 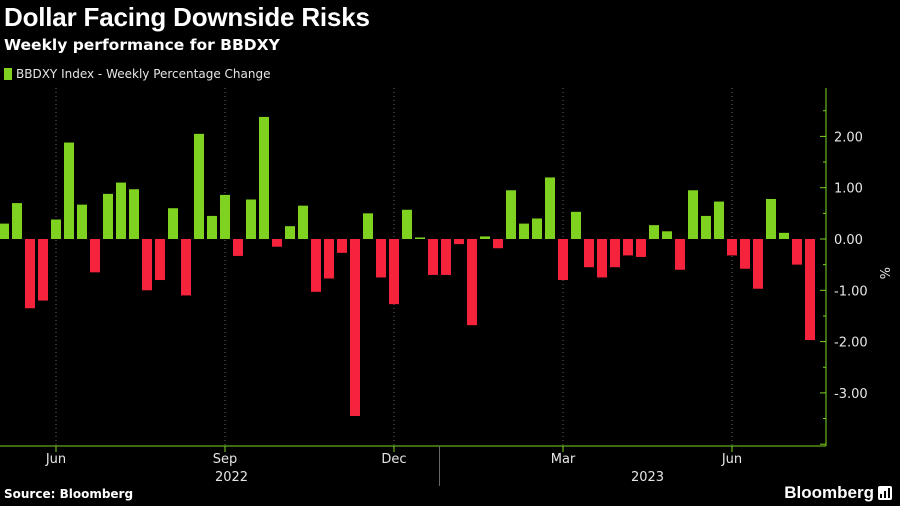 What do you see at coordinates (143, 74) in the screenshot?
I see `legend-label: BBDXY Index - Weekly Percentage Change` at bounding box center [143, 74].